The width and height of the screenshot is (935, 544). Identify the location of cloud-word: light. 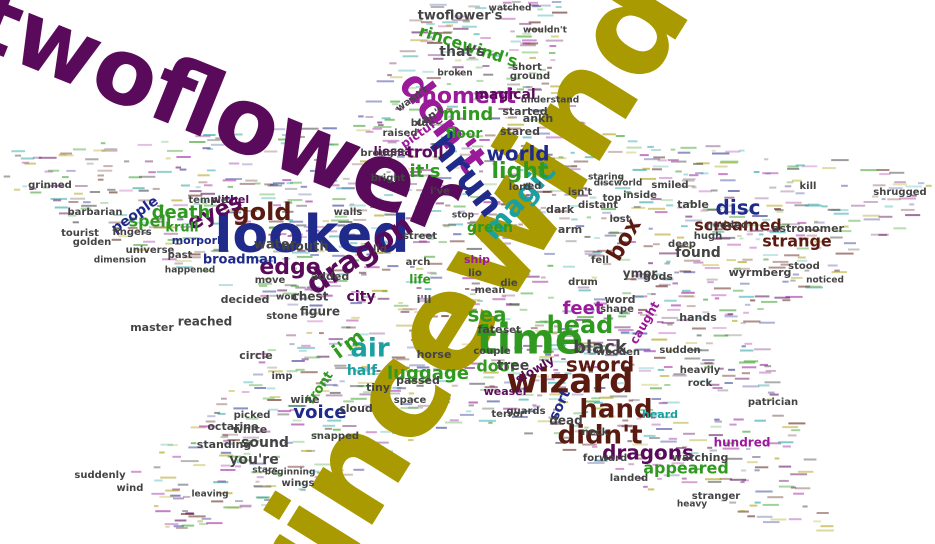
(519, 171).